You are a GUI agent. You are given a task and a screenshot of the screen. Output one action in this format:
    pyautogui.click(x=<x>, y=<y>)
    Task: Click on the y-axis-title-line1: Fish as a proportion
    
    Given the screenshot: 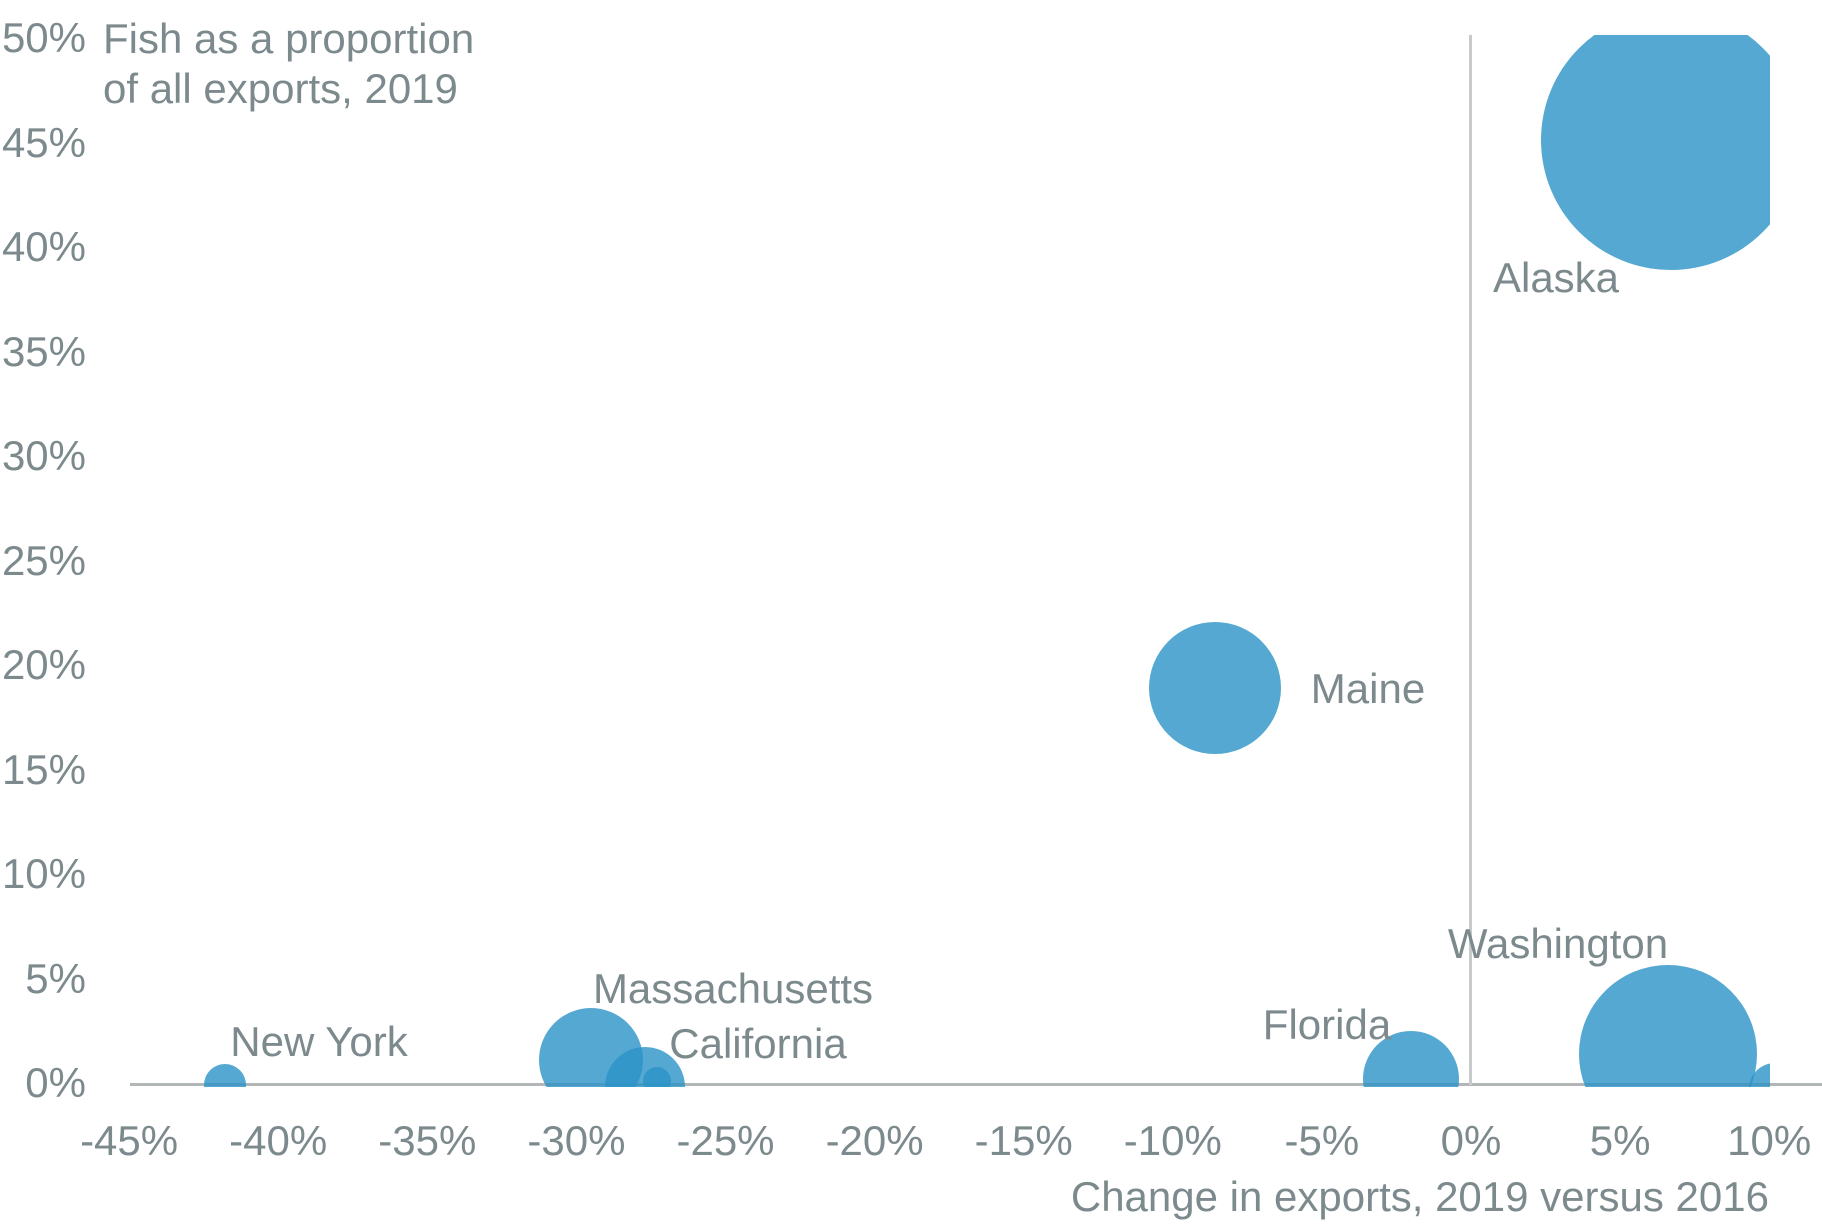 What is the action you would take?
    pyautogui.click(x=289, y=38)
    